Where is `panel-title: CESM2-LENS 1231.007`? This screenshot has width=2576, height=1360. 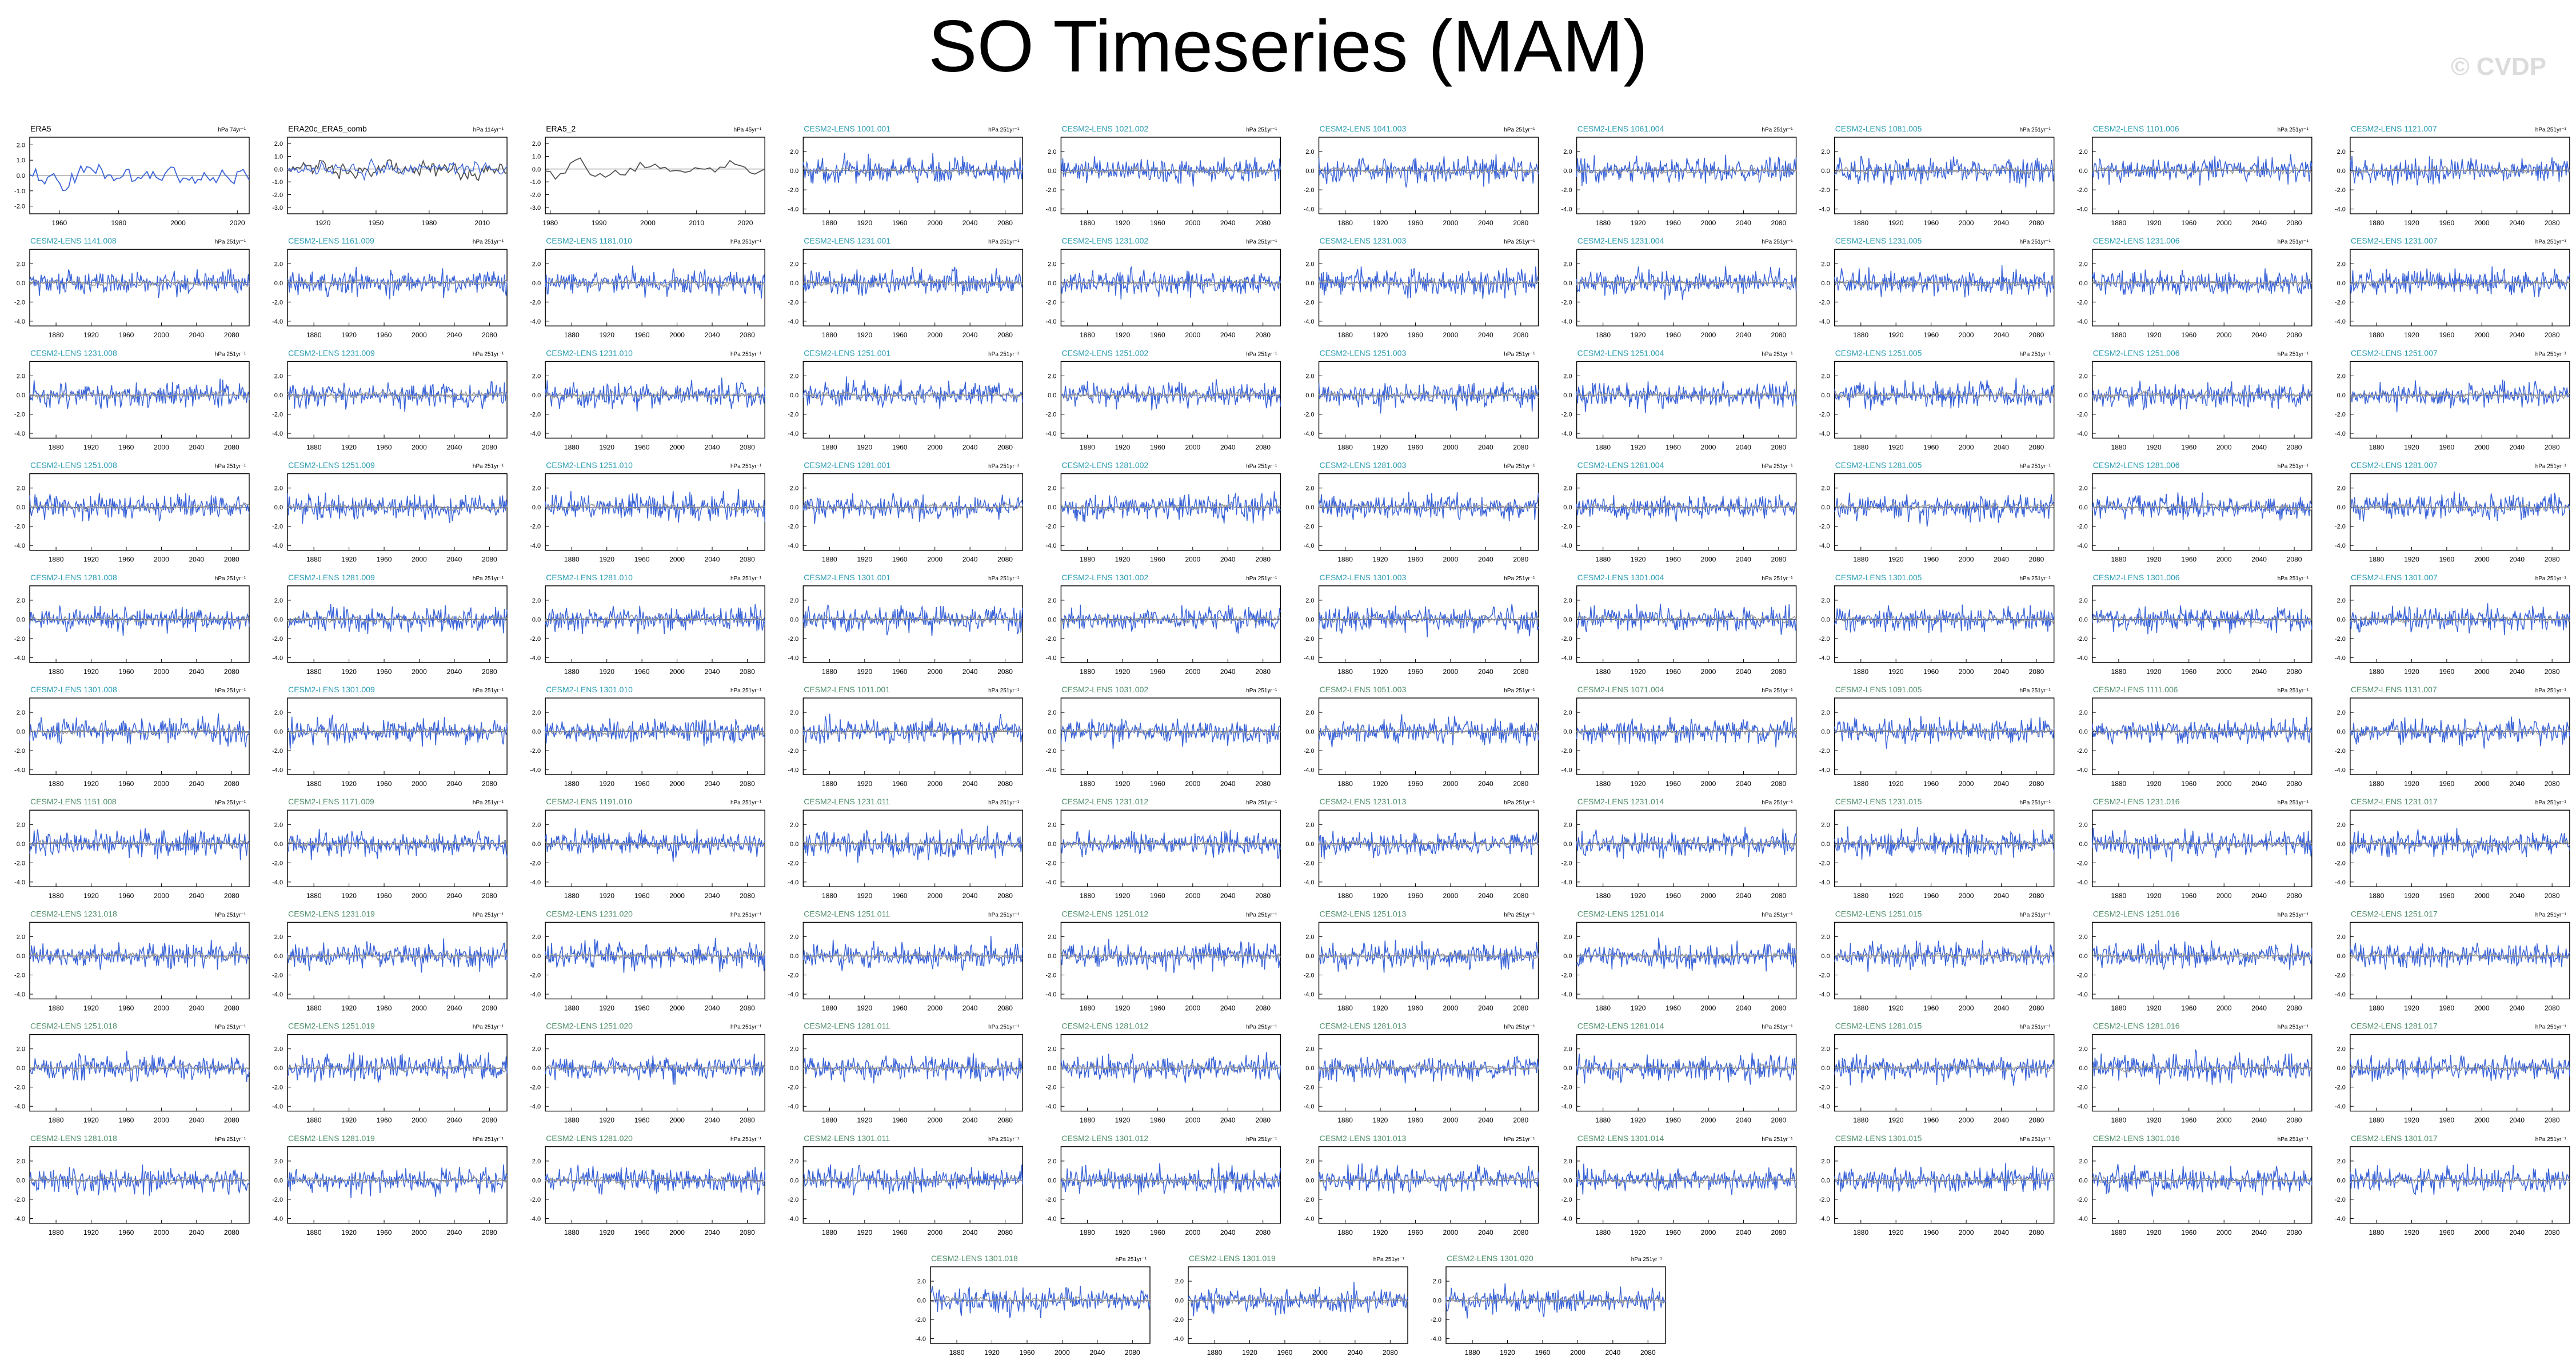
panel-title: CESM2-LENS 1231.007 is located at coordinates (2394, 240).